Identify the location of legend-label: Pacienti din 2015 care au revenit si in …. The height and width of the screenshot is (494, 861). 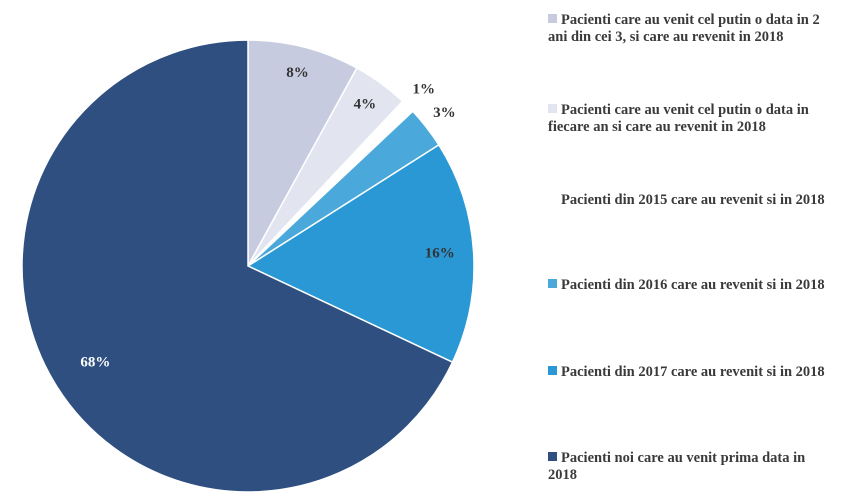
(693, 200).